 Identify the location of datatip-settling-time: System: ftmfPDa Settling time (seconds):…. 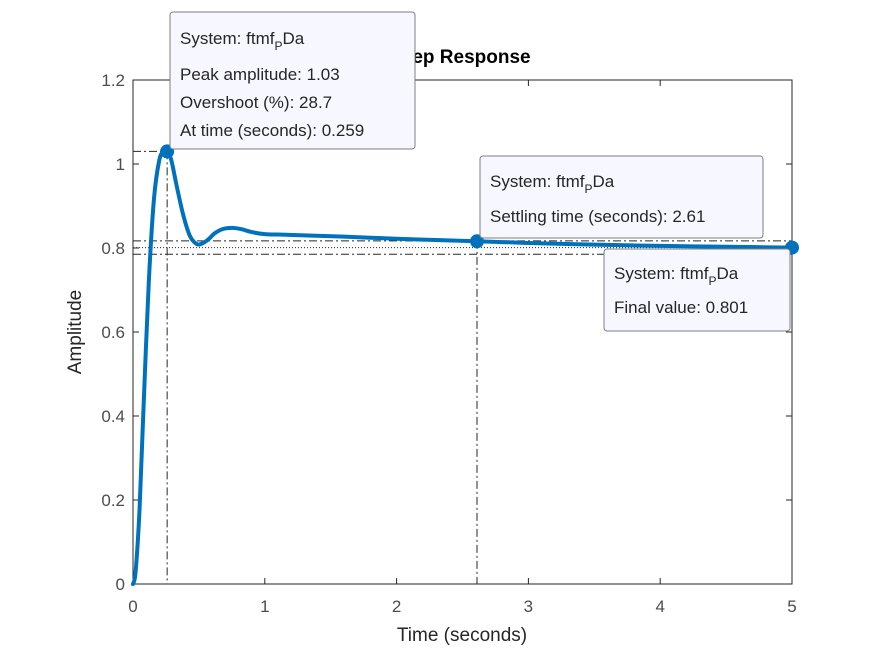
(621, 197).